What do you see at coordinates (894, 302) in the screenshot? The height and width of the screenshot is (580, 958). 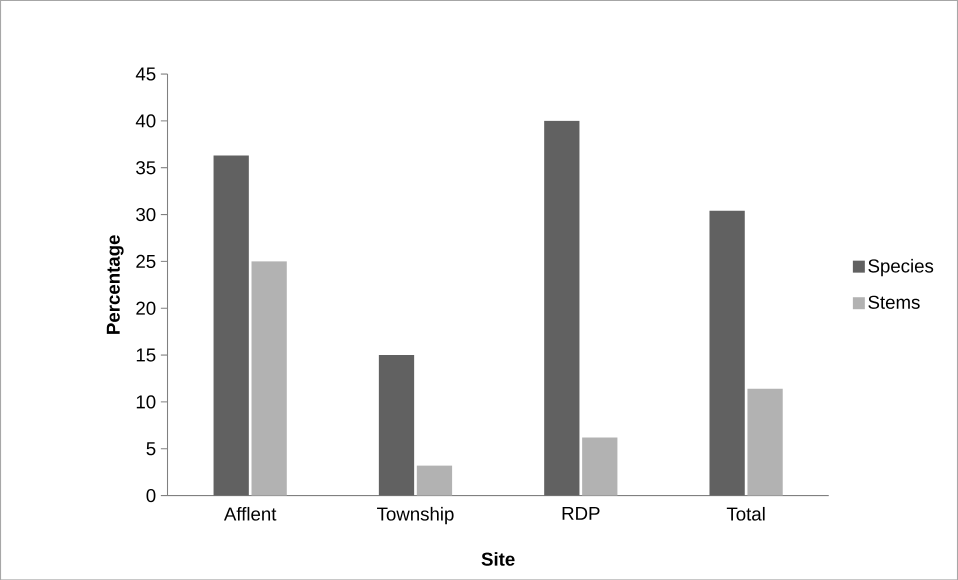 I see `legend-label: Stems` at bounding box center [894, 302].